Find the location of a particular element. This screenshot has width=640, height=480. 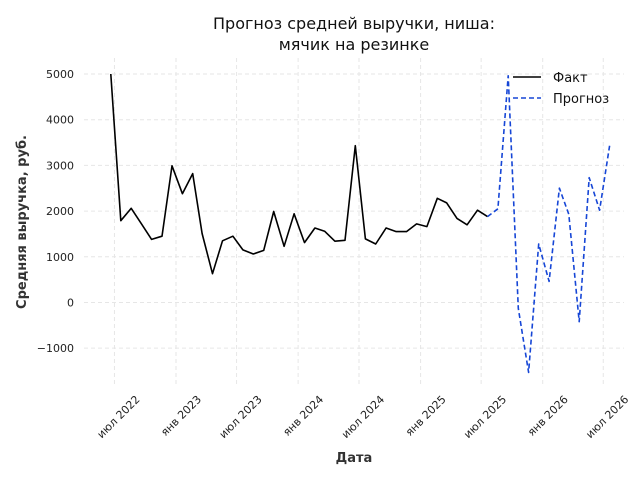

x-tick-label: июл 2024 is located at coordinates (363, 417).